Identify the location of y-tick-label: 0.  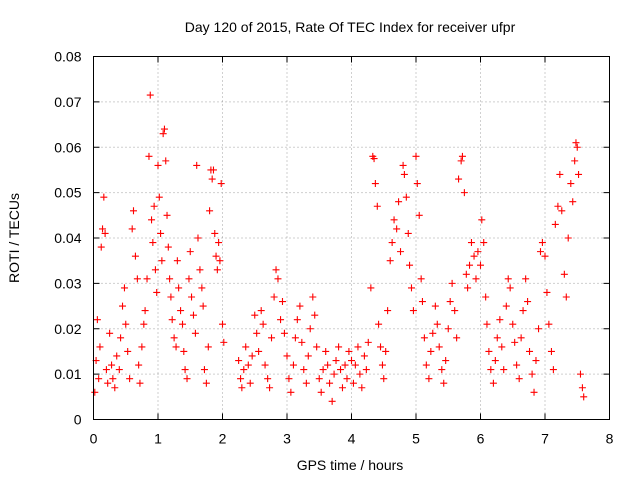
(78, 420).